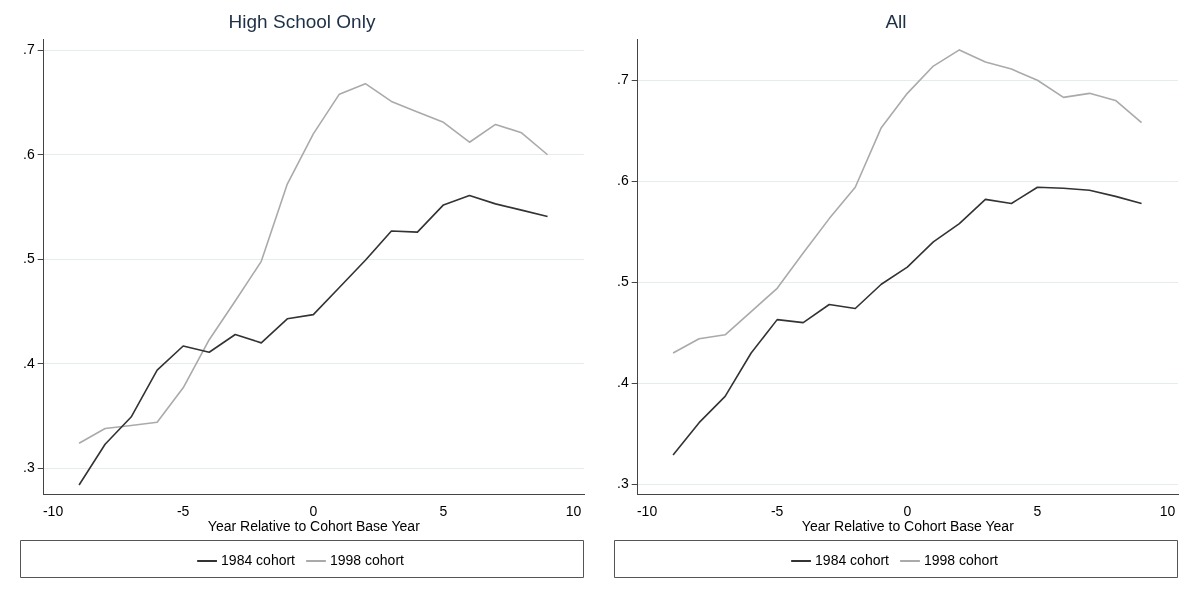 The width and height of the screenshot is (1188, 598). Describe the element at coordinates (302, 21) in the screenshot. I see `chart-title: High School Only` at that location.